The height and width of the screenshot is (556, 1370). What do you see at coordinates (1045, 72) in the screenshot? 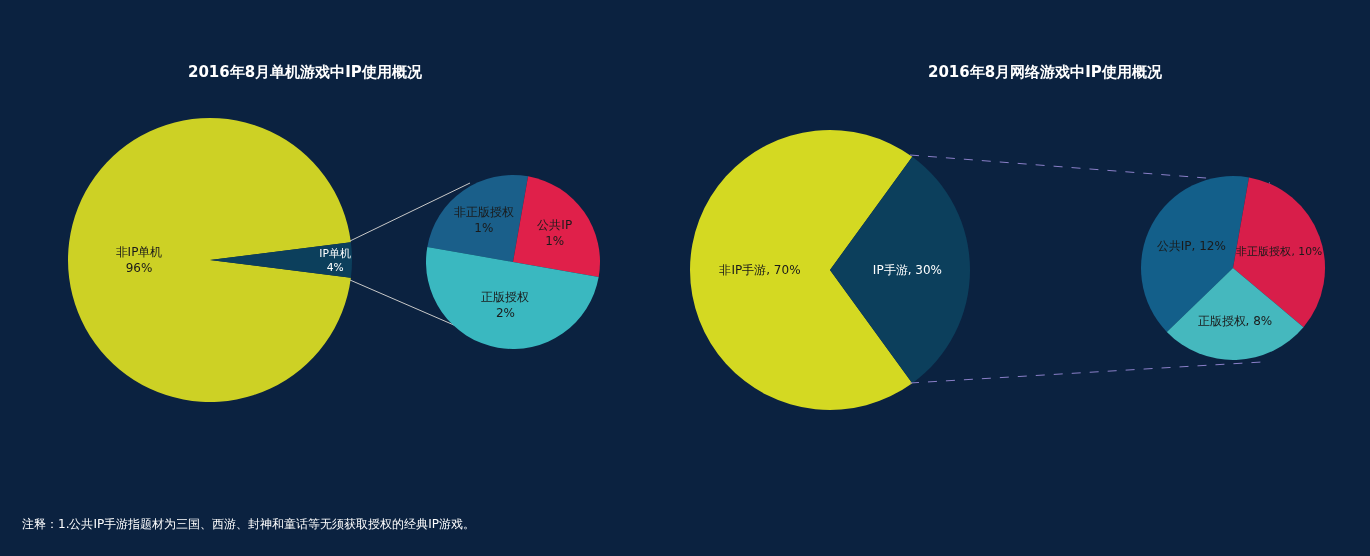
I see `text: 2016年8月网络游戏中IP使用概况` at bounding box center [1045, 72].